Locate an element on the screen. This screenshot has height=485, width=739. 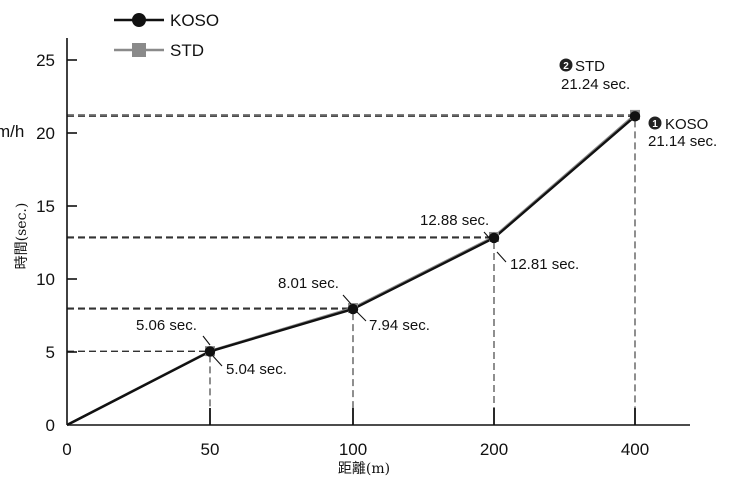
data-label-std: 5.06 sec. is located at coordinates (166, 325).